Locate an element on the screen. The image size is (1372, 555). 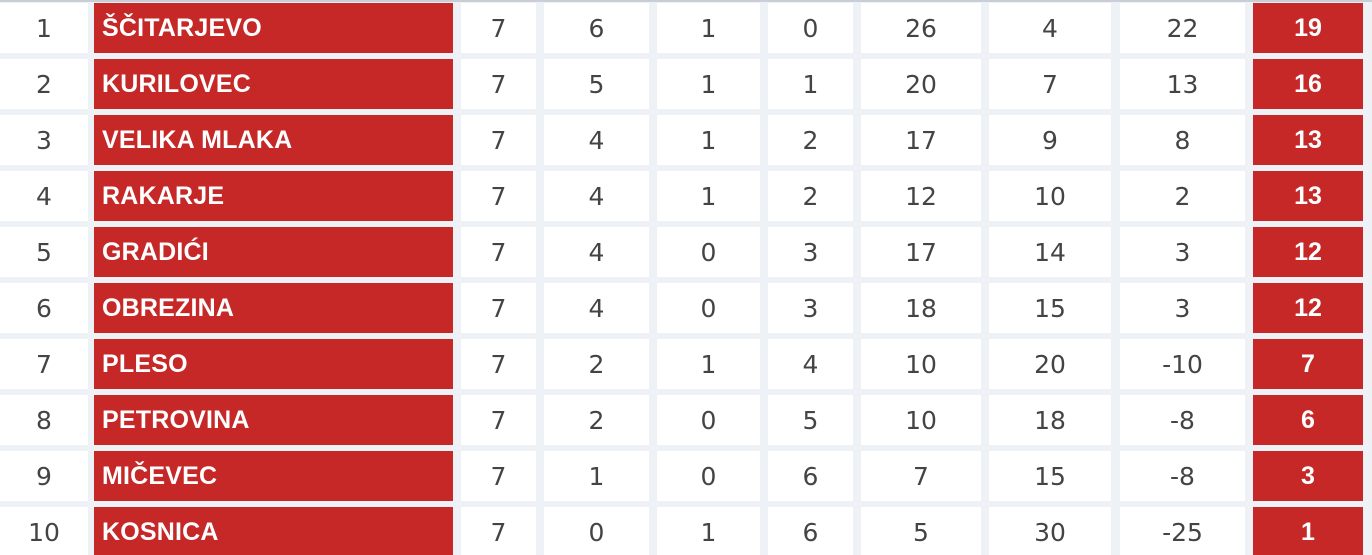
team-name-cell: PLESO is located at coordinates (273, 364).